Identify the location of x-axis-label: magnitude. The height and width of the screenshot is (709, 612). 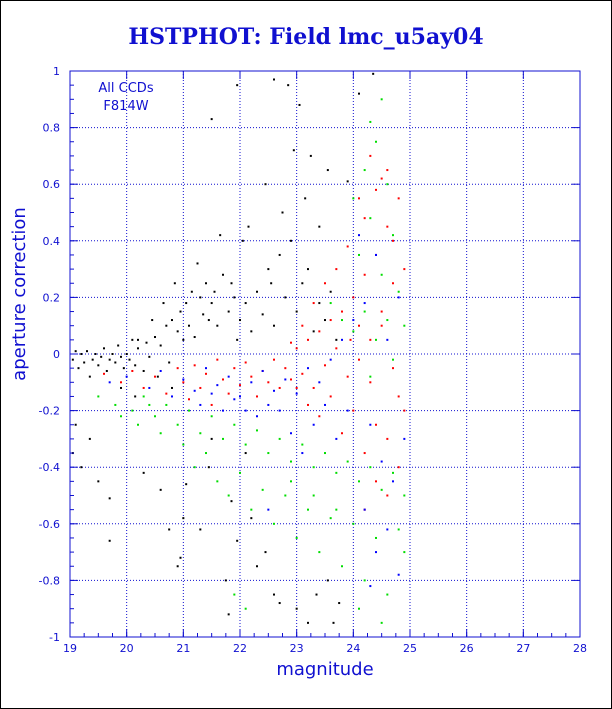
(324, 669).